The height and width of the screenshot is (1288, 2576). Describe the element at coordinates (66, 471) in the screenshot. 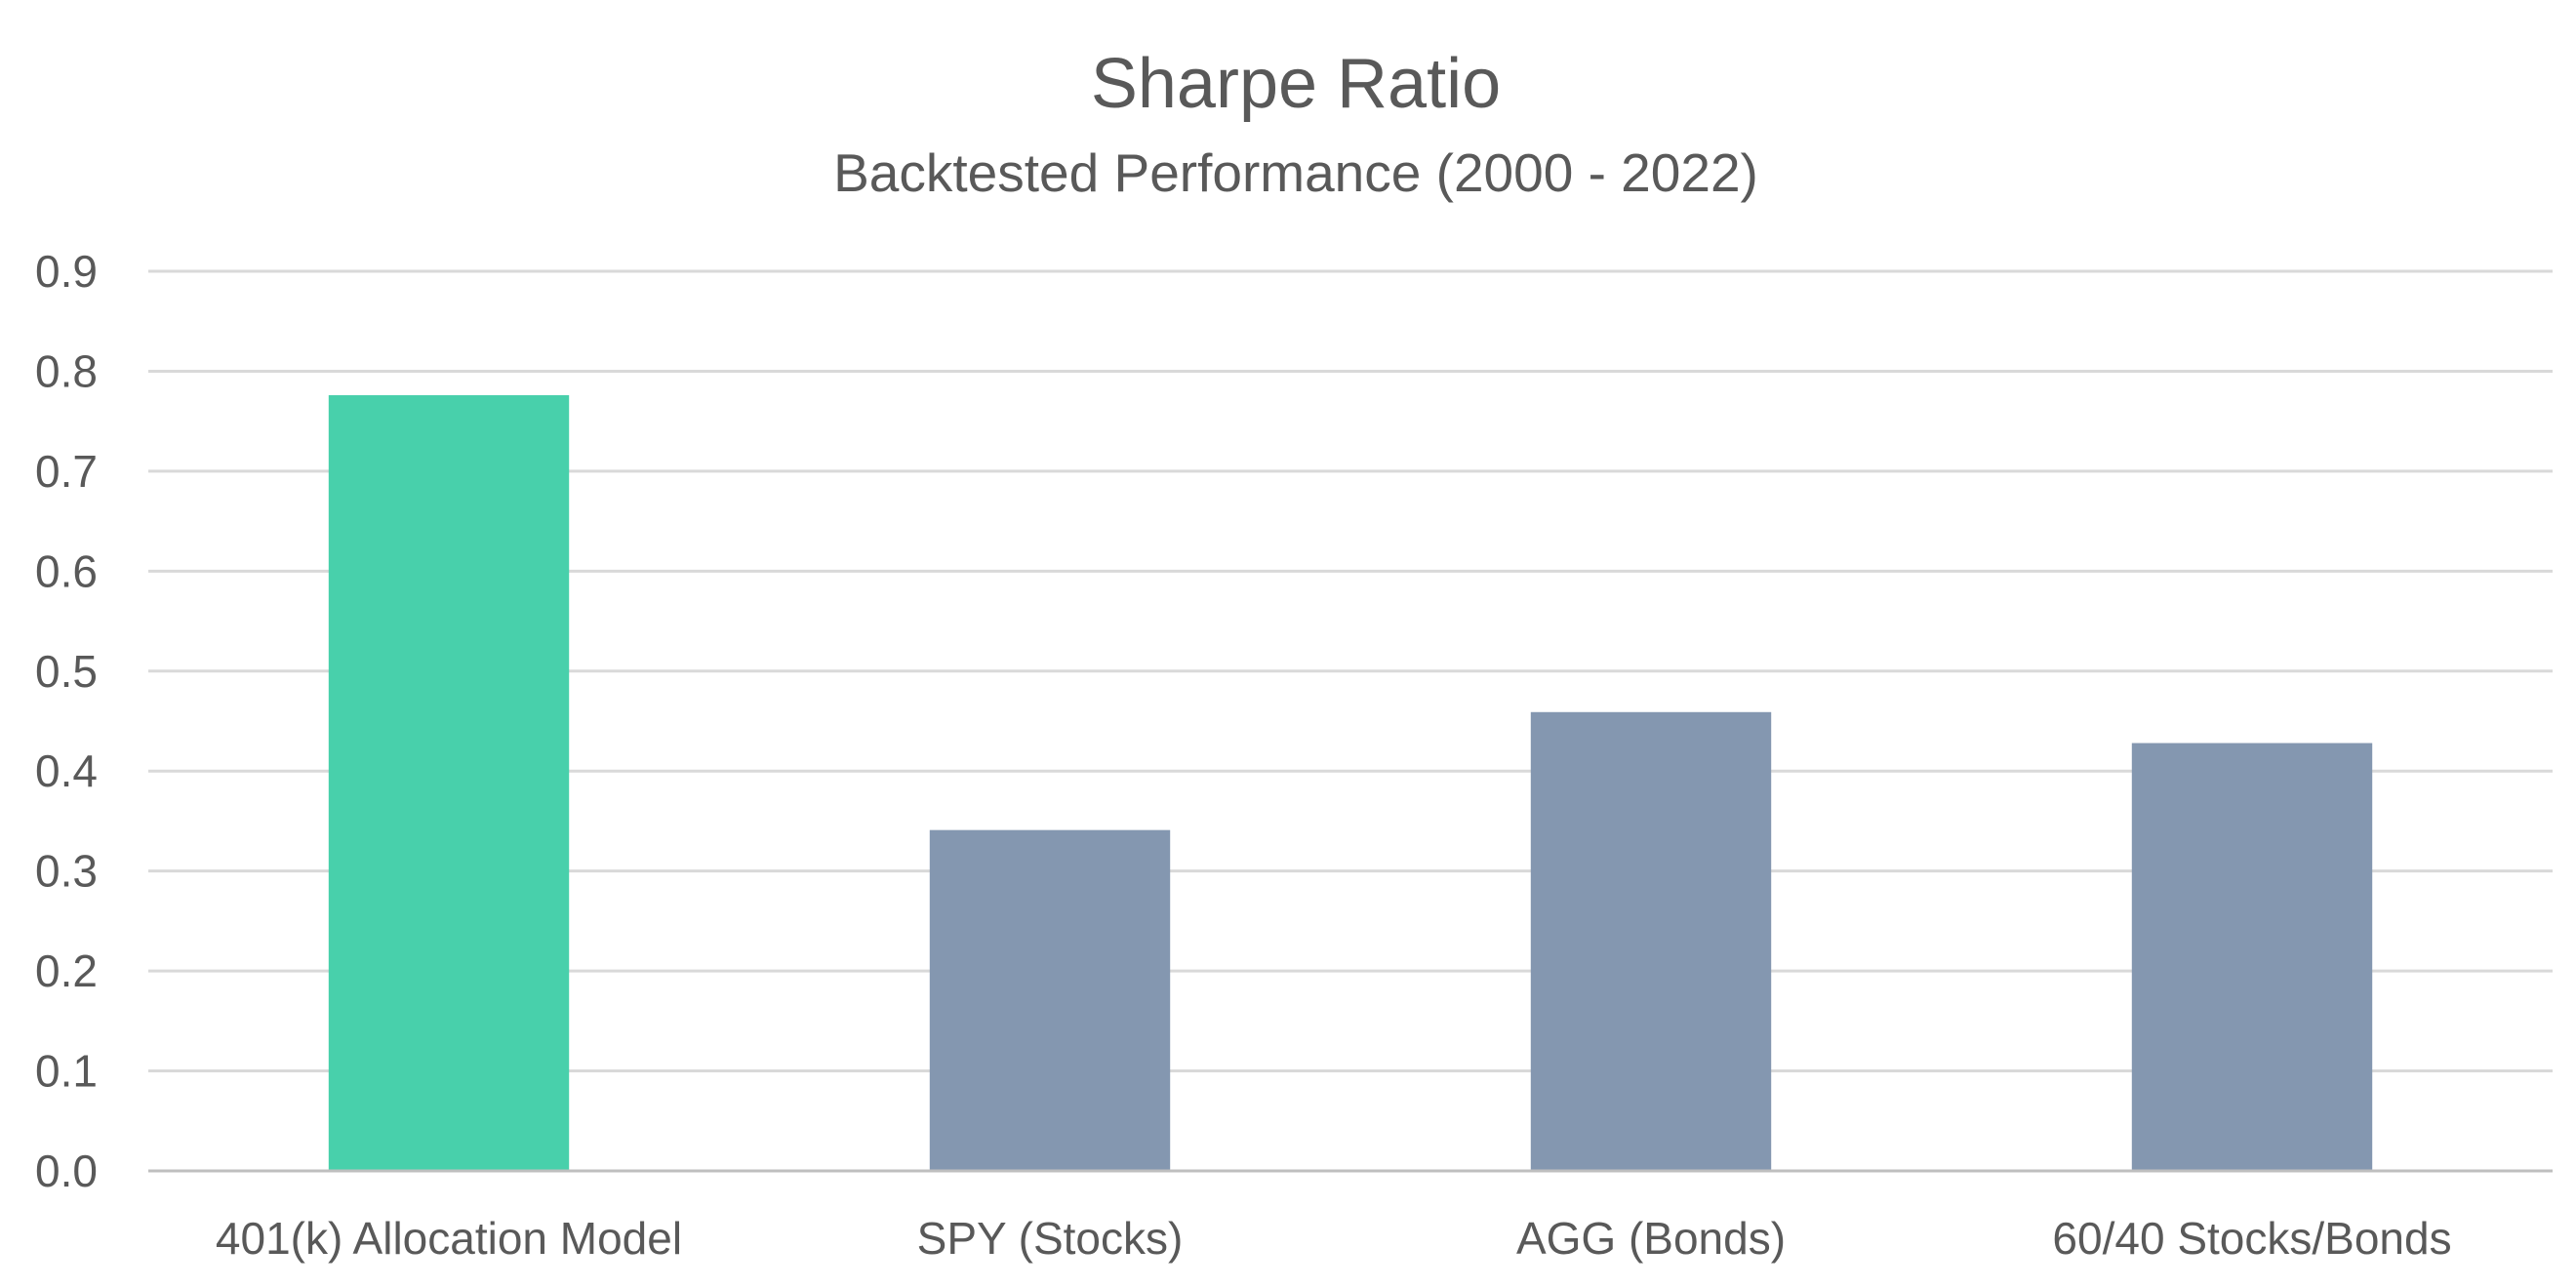

I see `y-tick-label: 0.7` at that location.